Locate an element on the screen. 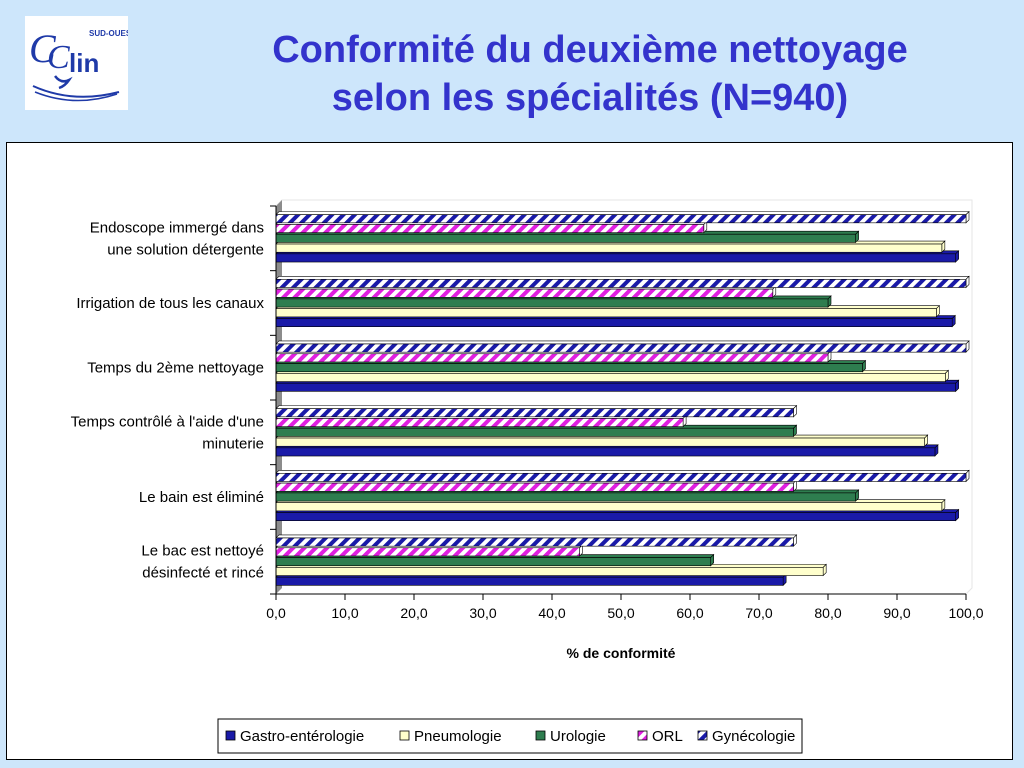 This screenshot has height=768, width=1024. x-tick-label: 20,0 is located at coordinates (413, 613).